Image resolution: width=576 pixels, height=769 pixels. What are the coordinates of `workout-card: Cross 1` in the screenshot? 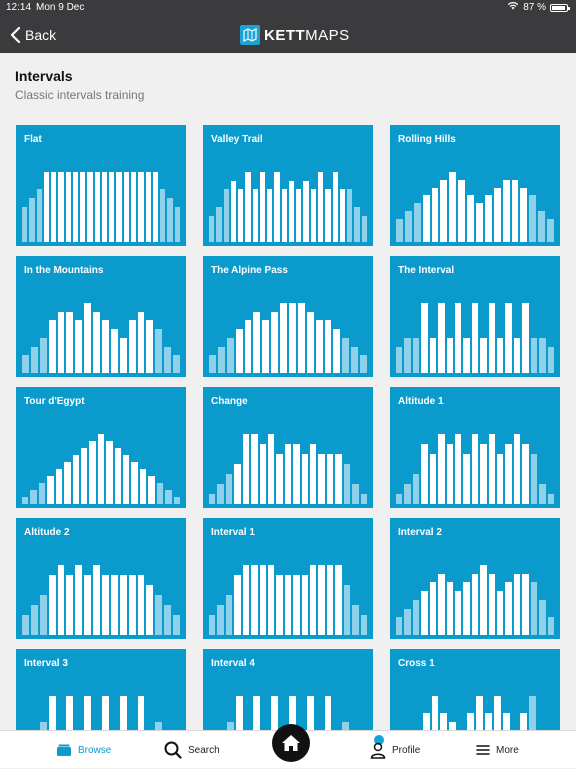 It's located at (475, 689).